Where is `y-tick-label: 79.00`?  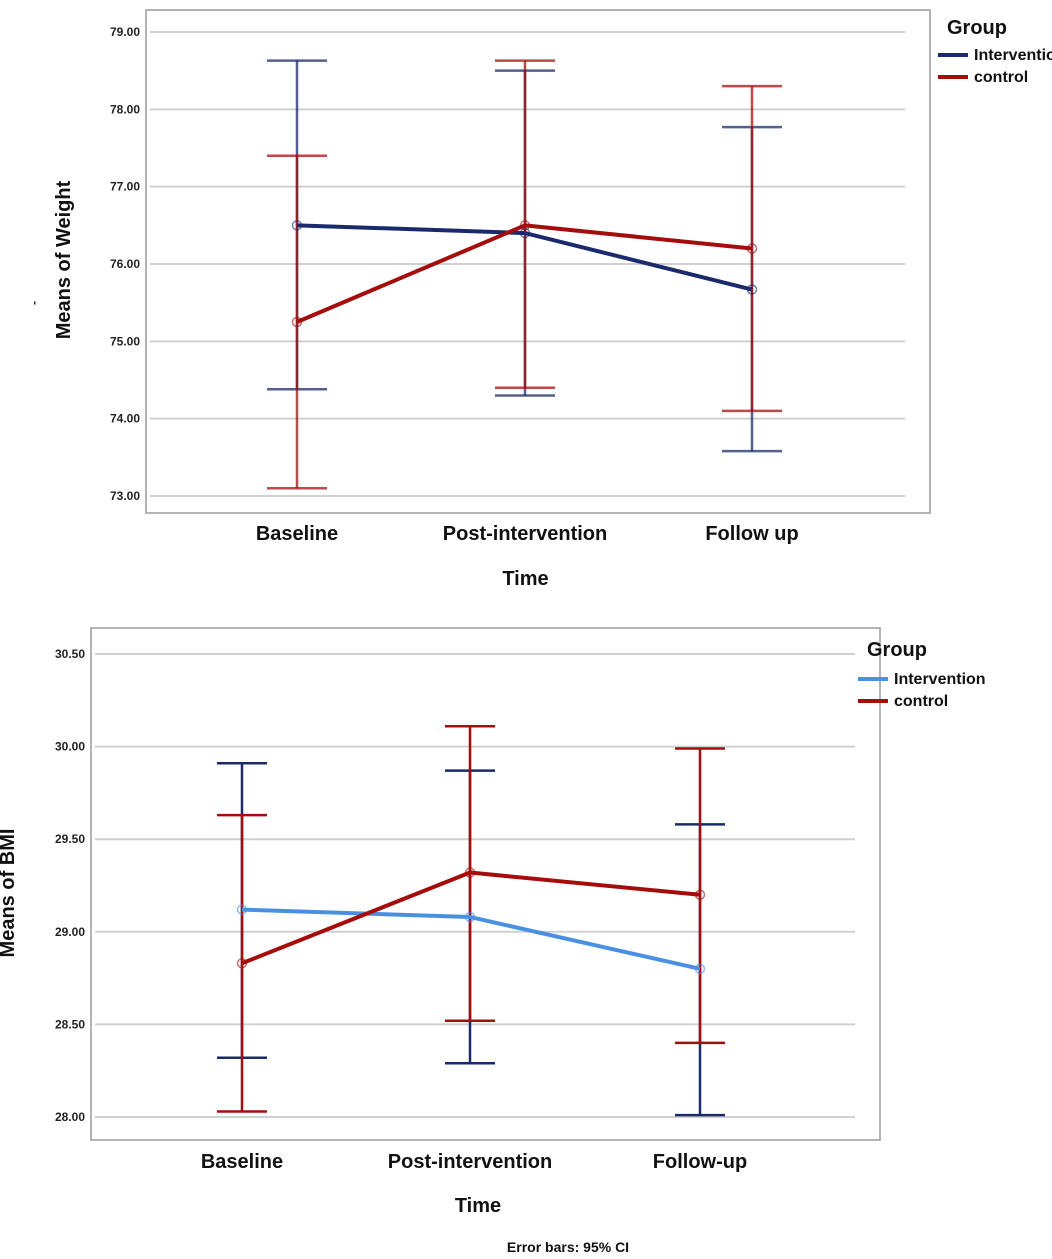
y-tick-label: 79.00 is located at coordinates (125, 32).